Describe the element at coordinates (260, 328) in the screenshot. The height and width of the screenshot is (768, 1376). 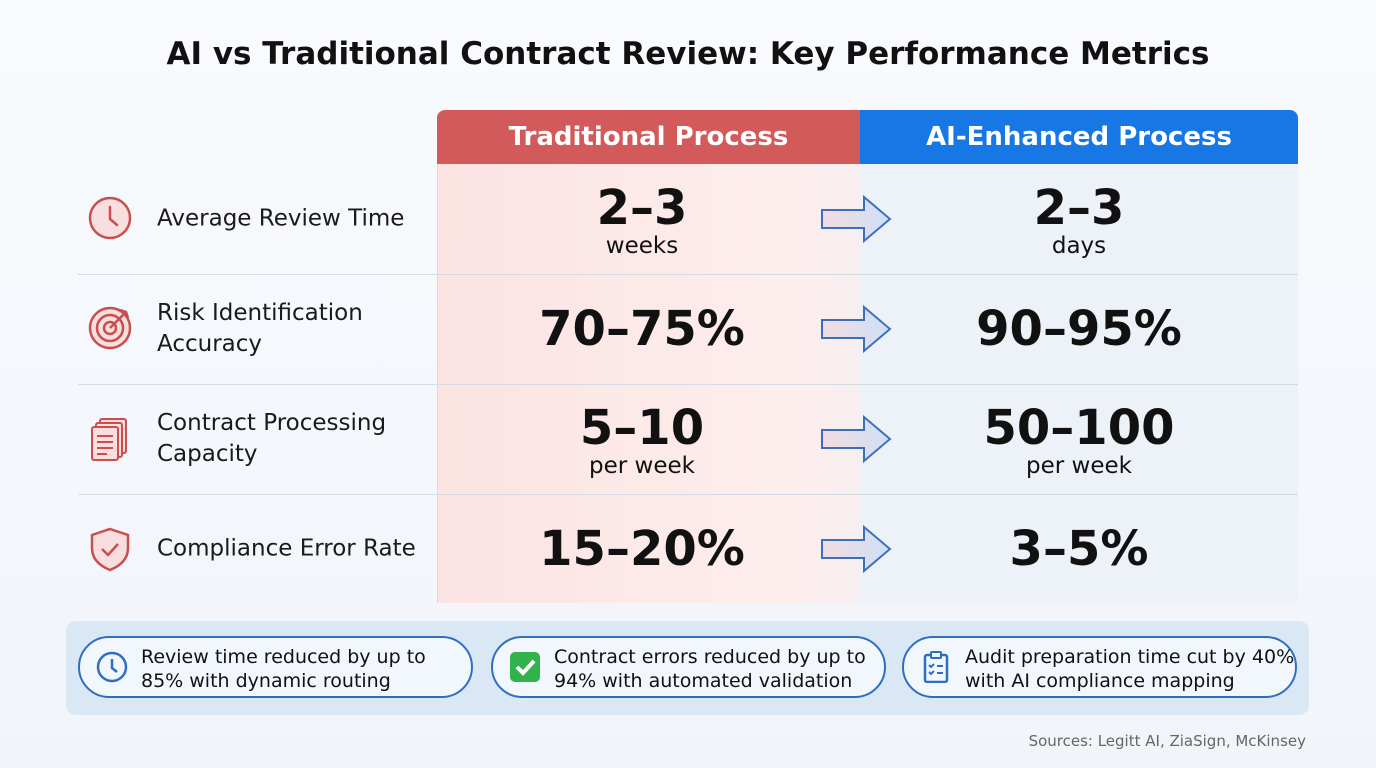
I see `metric-label: Risk Identification Accuracy` at that location.